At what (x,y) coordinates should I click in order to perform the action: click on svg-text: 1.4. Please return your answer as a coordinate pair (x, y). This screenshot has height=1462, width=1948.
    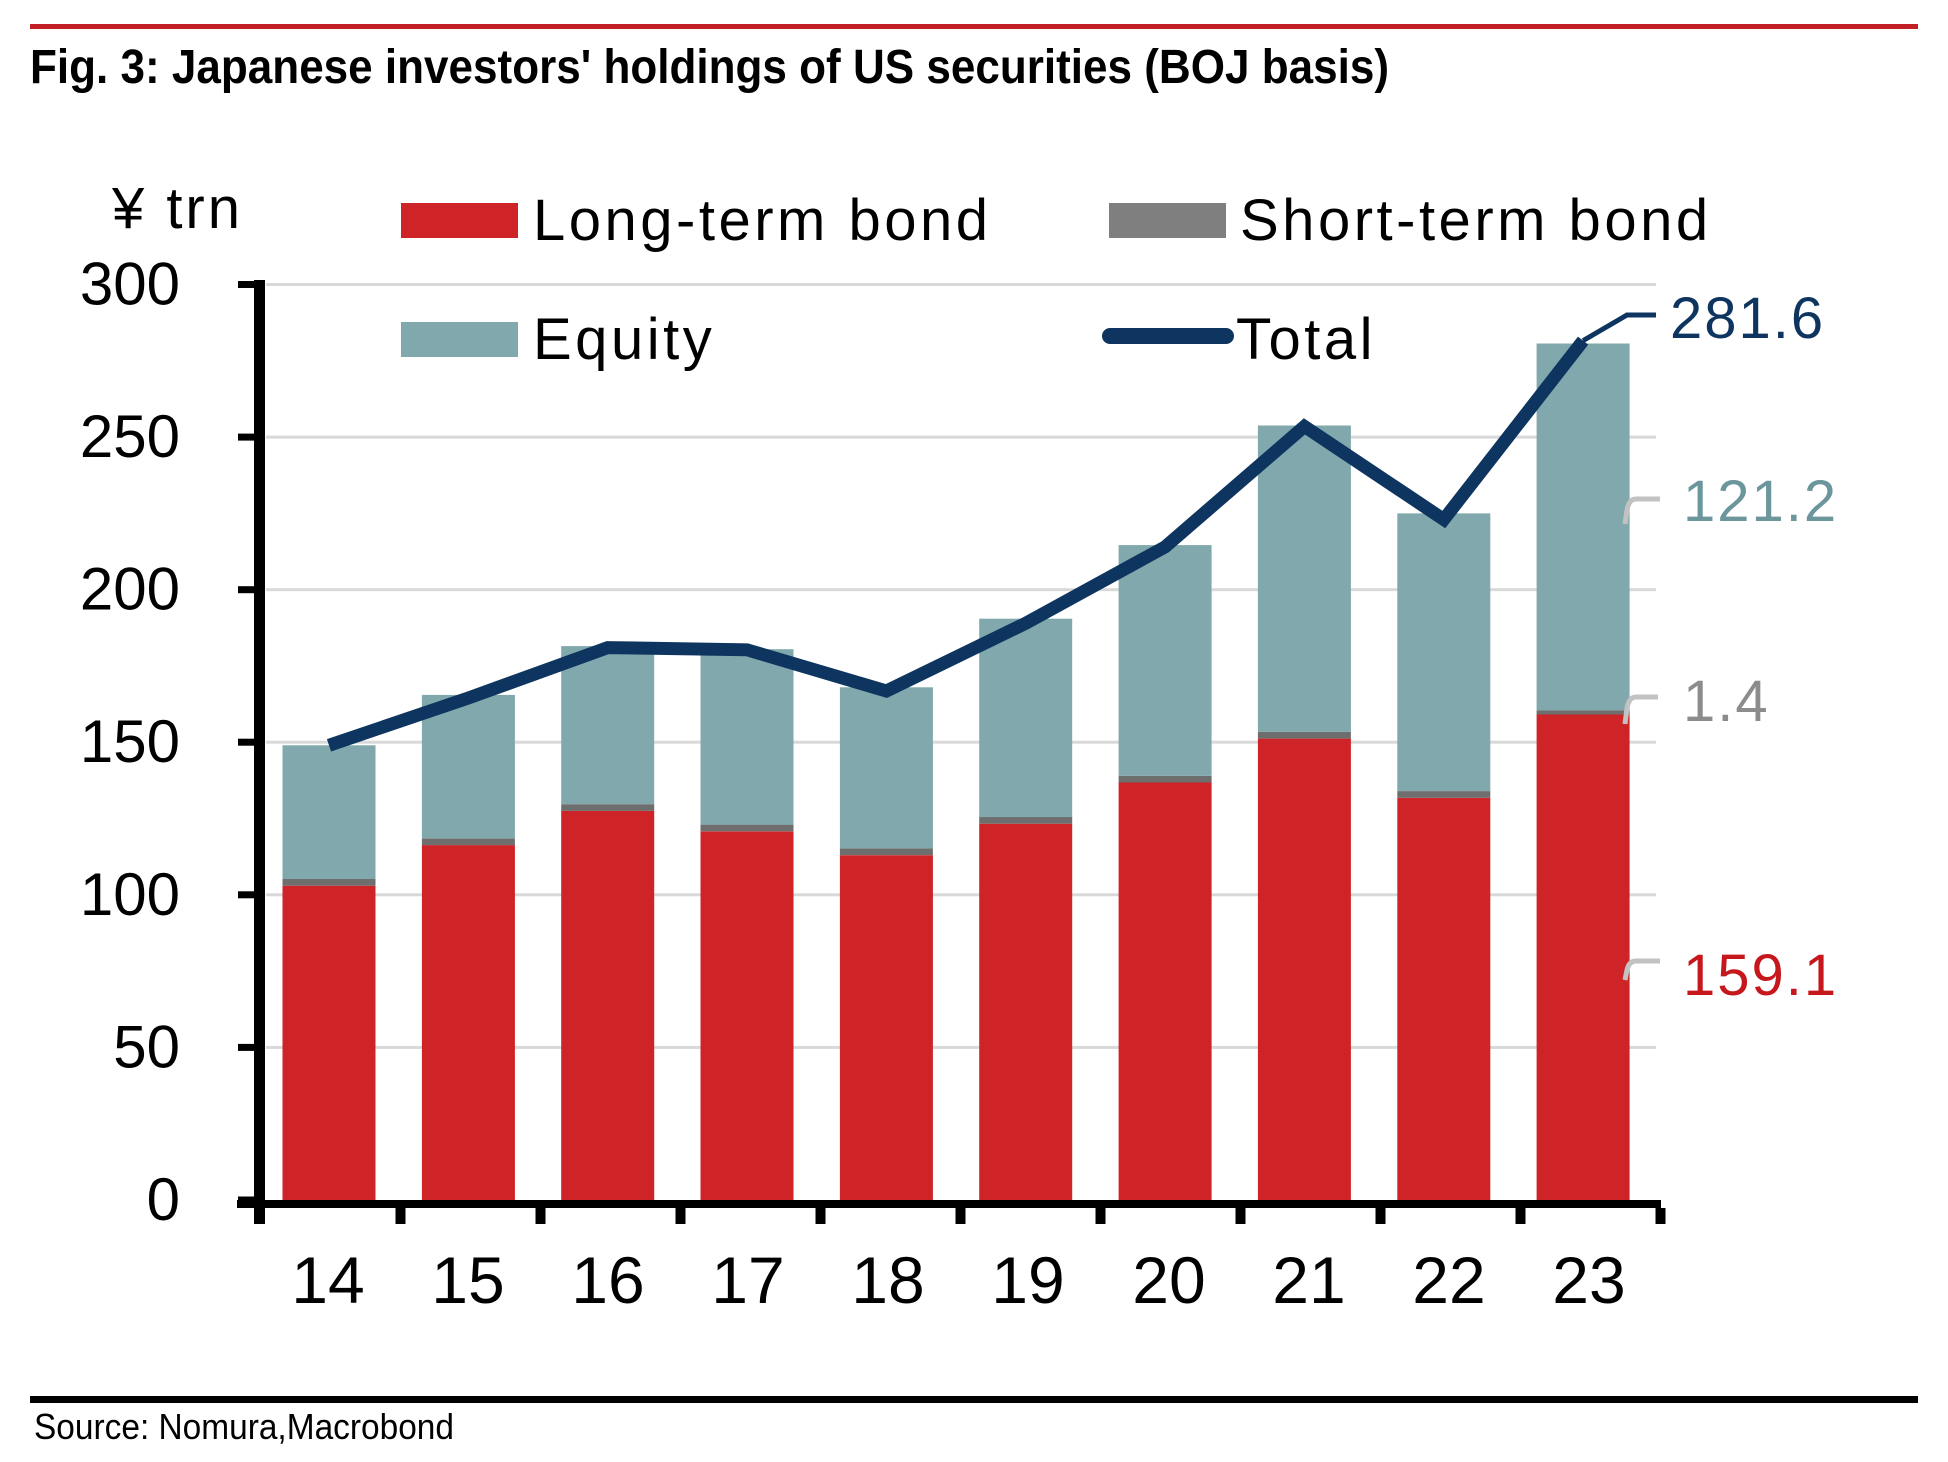
    Looking at the image, I should click on (1726, 701).